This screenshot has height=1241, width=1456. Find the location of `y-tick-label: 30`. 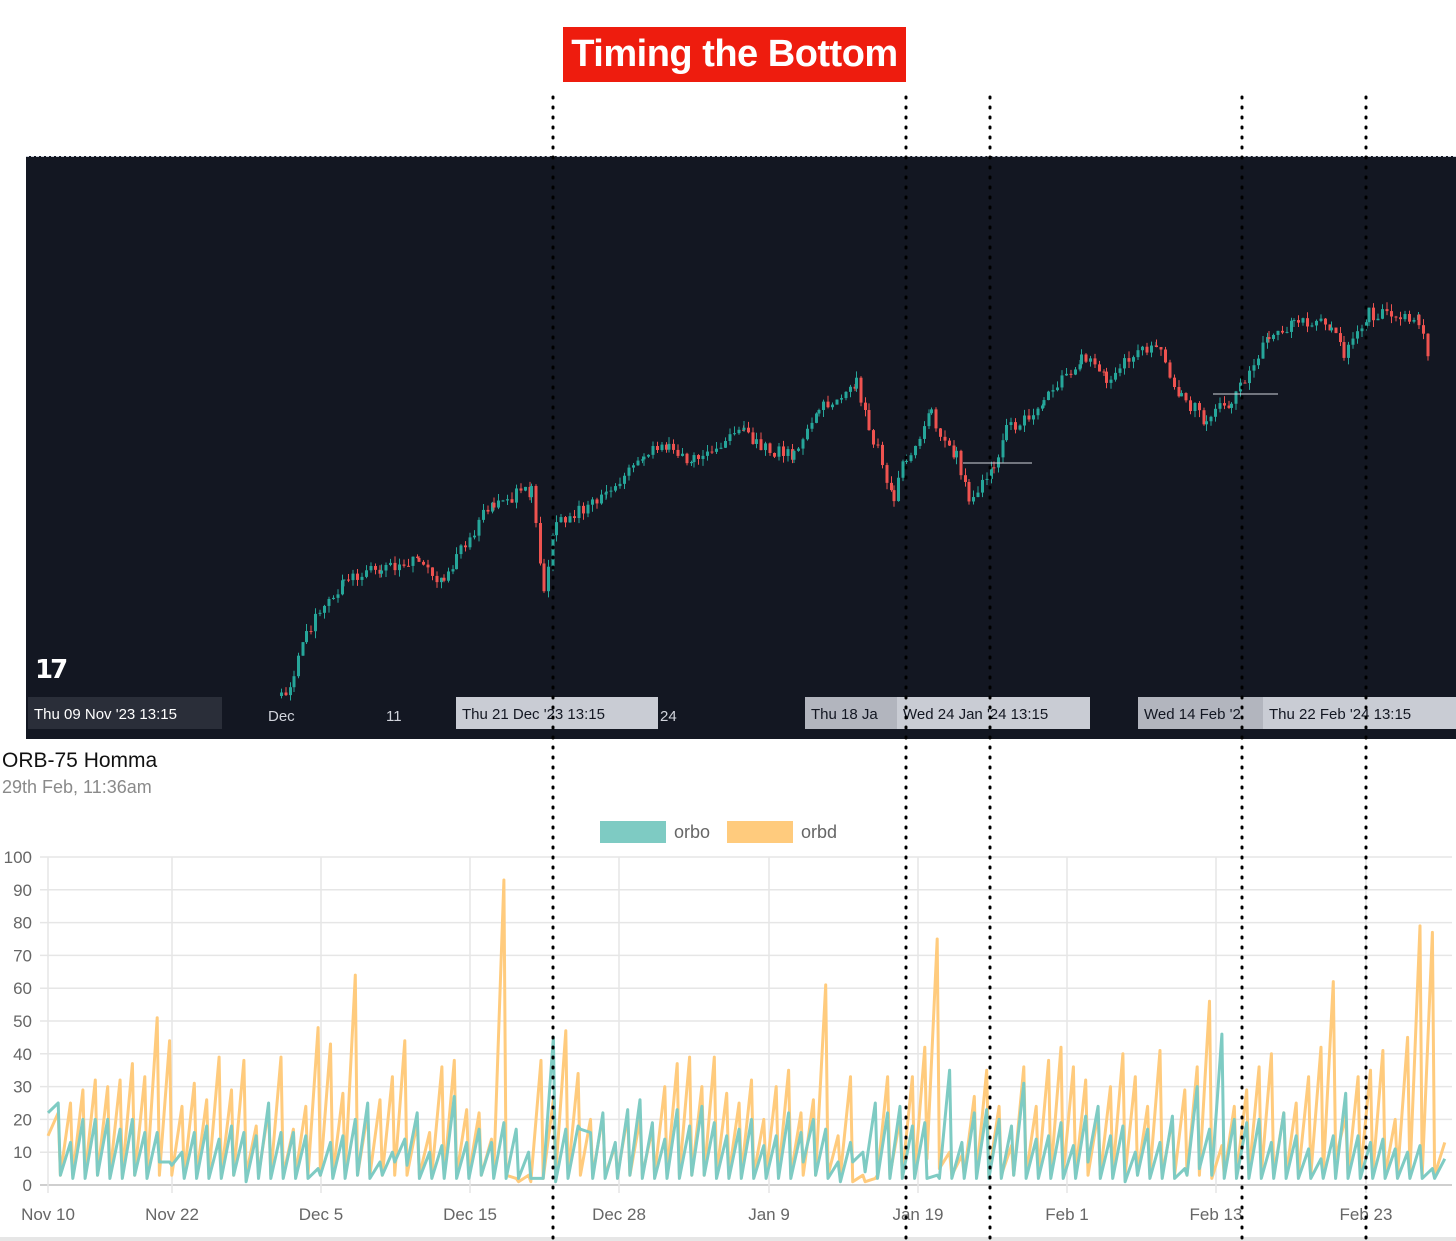

y-tick-label: 30 is located at coordinates (22, 1087).